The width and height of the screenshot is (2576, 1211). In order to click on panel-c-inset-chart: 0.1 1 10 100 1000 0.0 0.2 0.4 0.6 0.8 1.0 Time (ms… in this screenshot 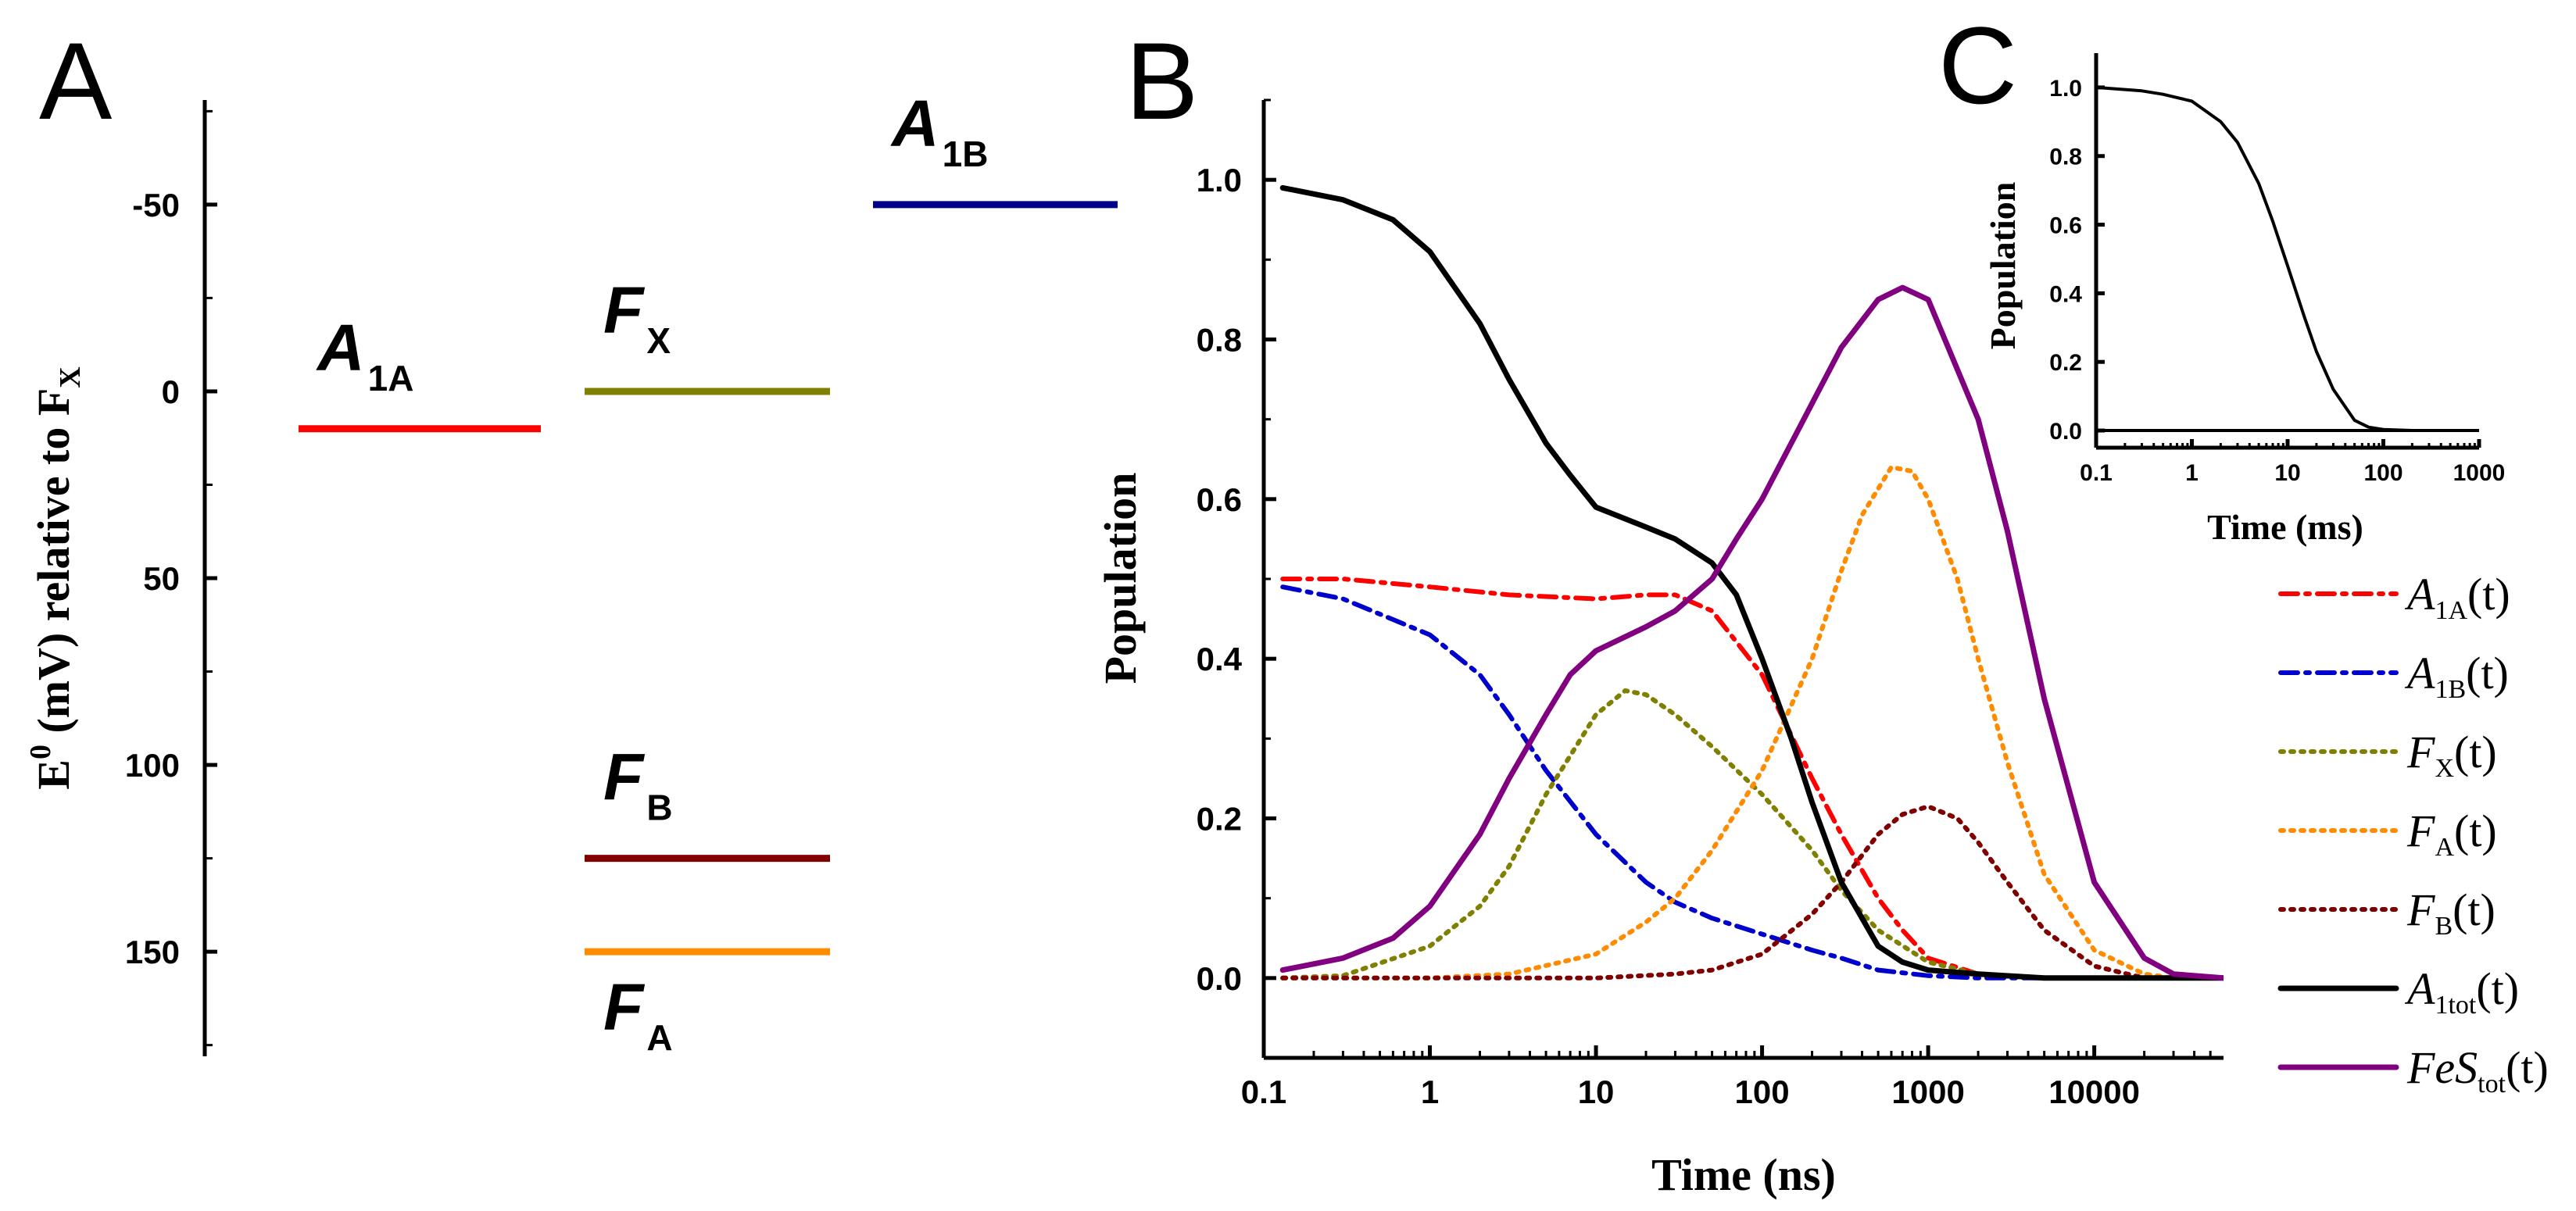, I will do `click(2244, 300)`.